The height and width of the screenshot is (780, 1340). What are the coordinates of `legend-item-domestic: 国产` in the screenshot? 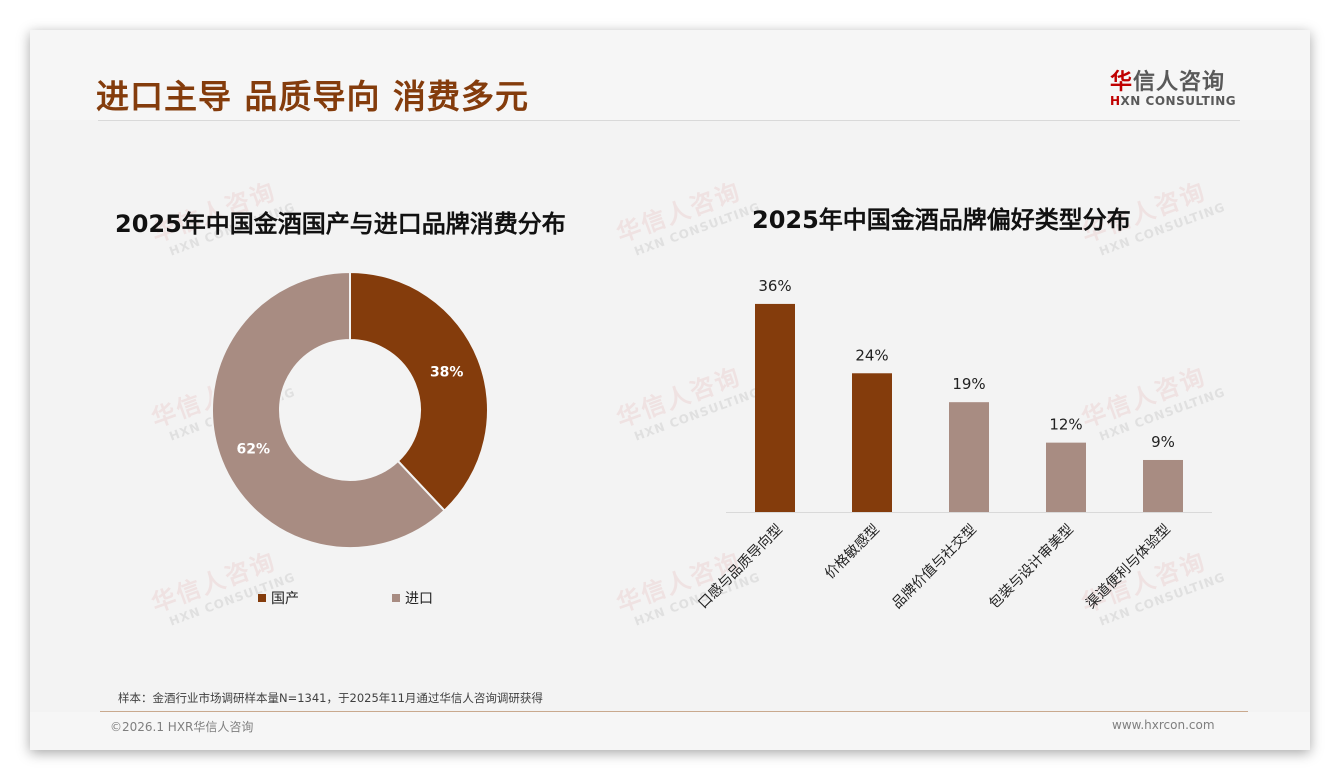 It's located at (278, 598).